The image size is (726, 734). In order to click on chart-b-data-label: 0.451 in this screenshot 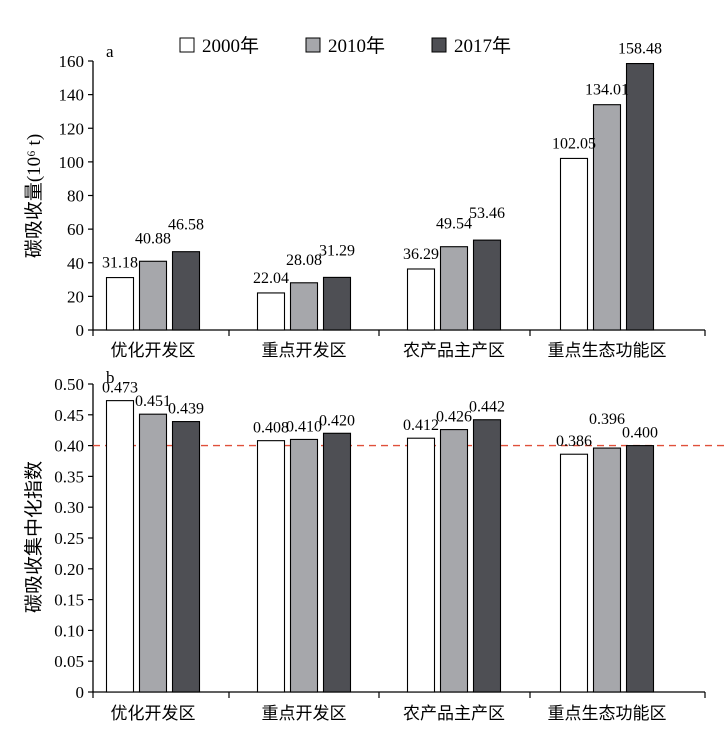, I will do `click(153, 401)`.